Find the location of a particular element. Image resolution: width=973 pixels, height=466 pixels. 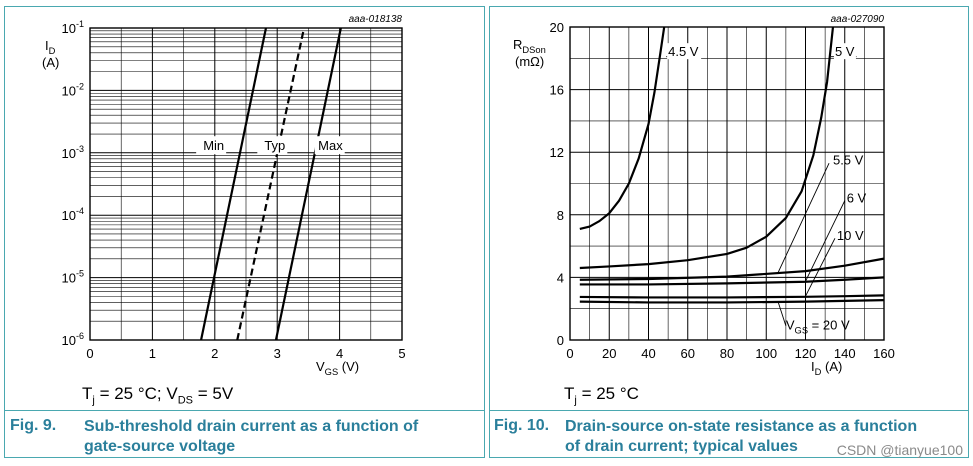

annotation-label: 4.5 V is located at coordinates (683, 51).